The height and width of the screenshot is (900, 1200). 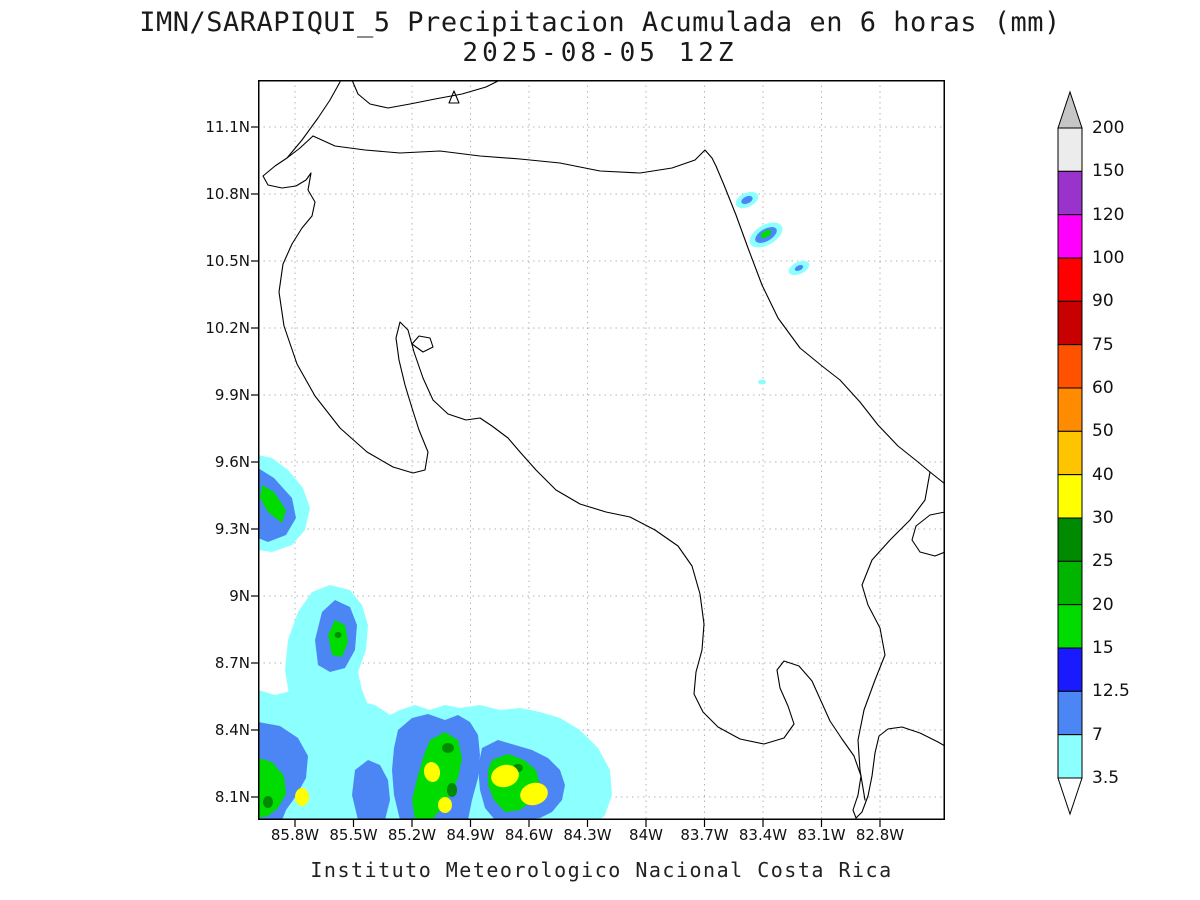 What do you see at coordinates (1103, 474) in the screenshot?
I see `colorbar-tick-label: 40` at bounding box center [1103, 474].